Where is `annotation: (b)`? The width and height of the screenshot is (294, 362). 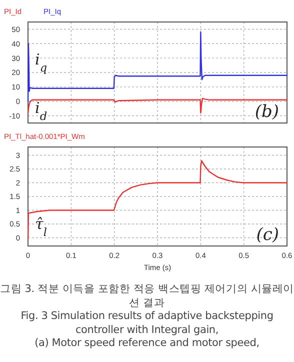
annotation: (b) is located at coordinates (266, 112).